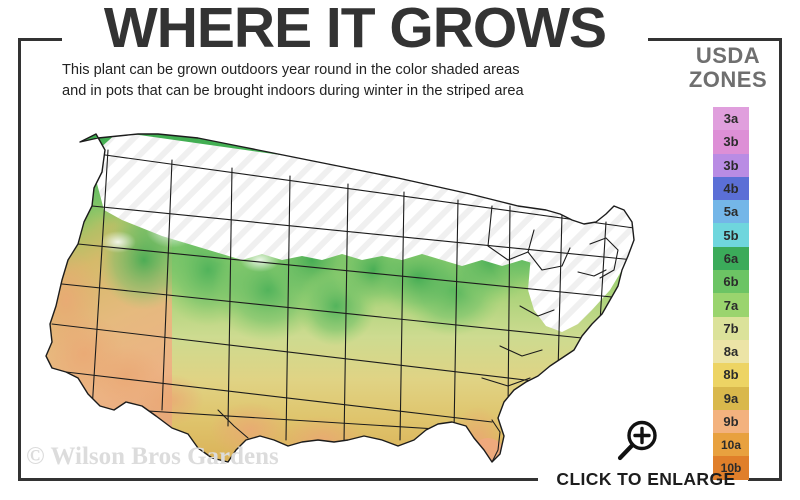  Describe the element at coordinates (731, 119) in the screenshot. I see `legend-swatch-3a-0: 3a` at that location.